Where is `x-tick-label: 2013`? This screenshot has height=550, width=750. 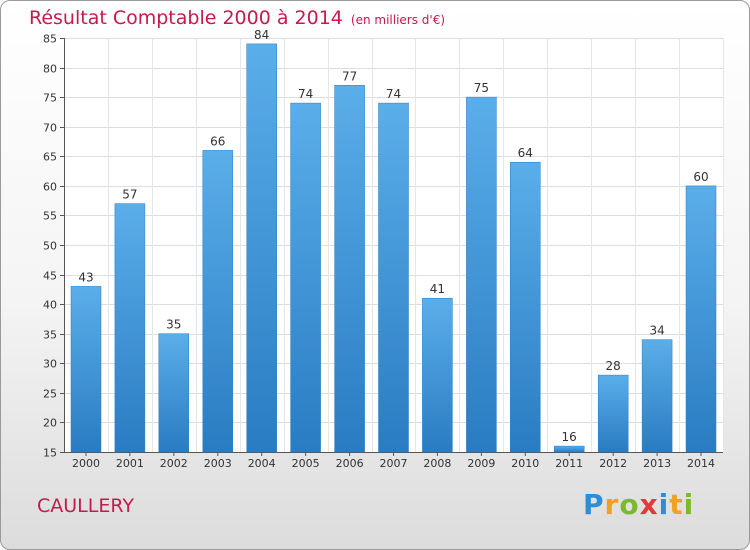
x-tick-label: 2013 is located at coordinates (657, 463).